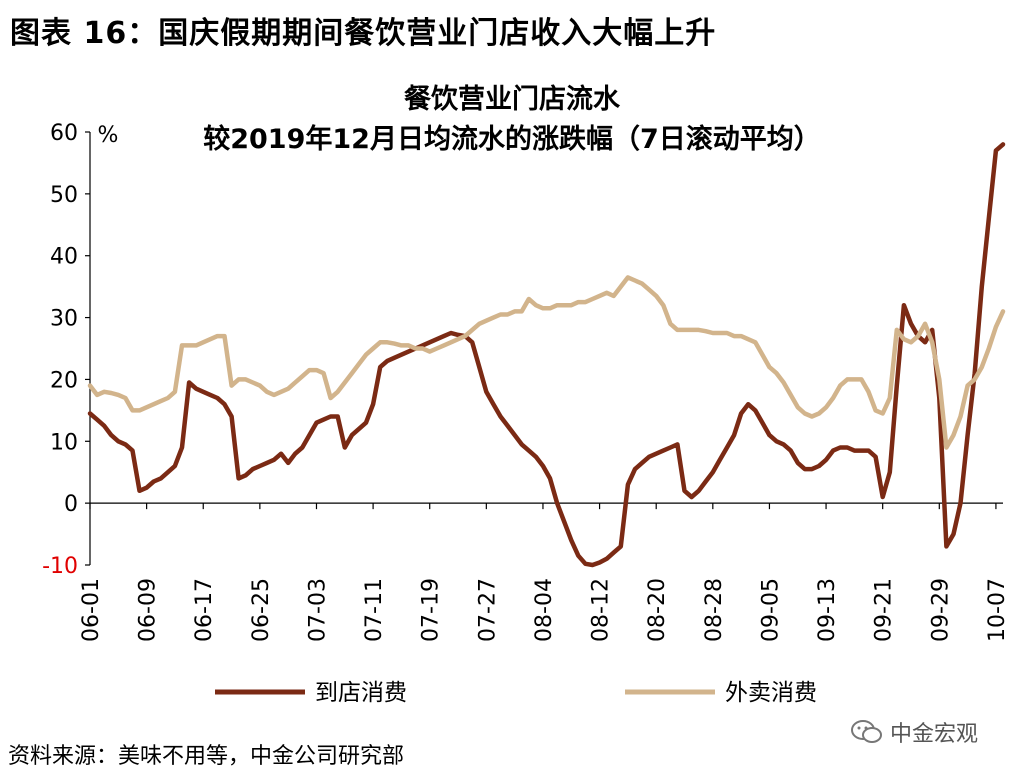  I want to click on x-tick-label: 08-04, so click(544, 610).